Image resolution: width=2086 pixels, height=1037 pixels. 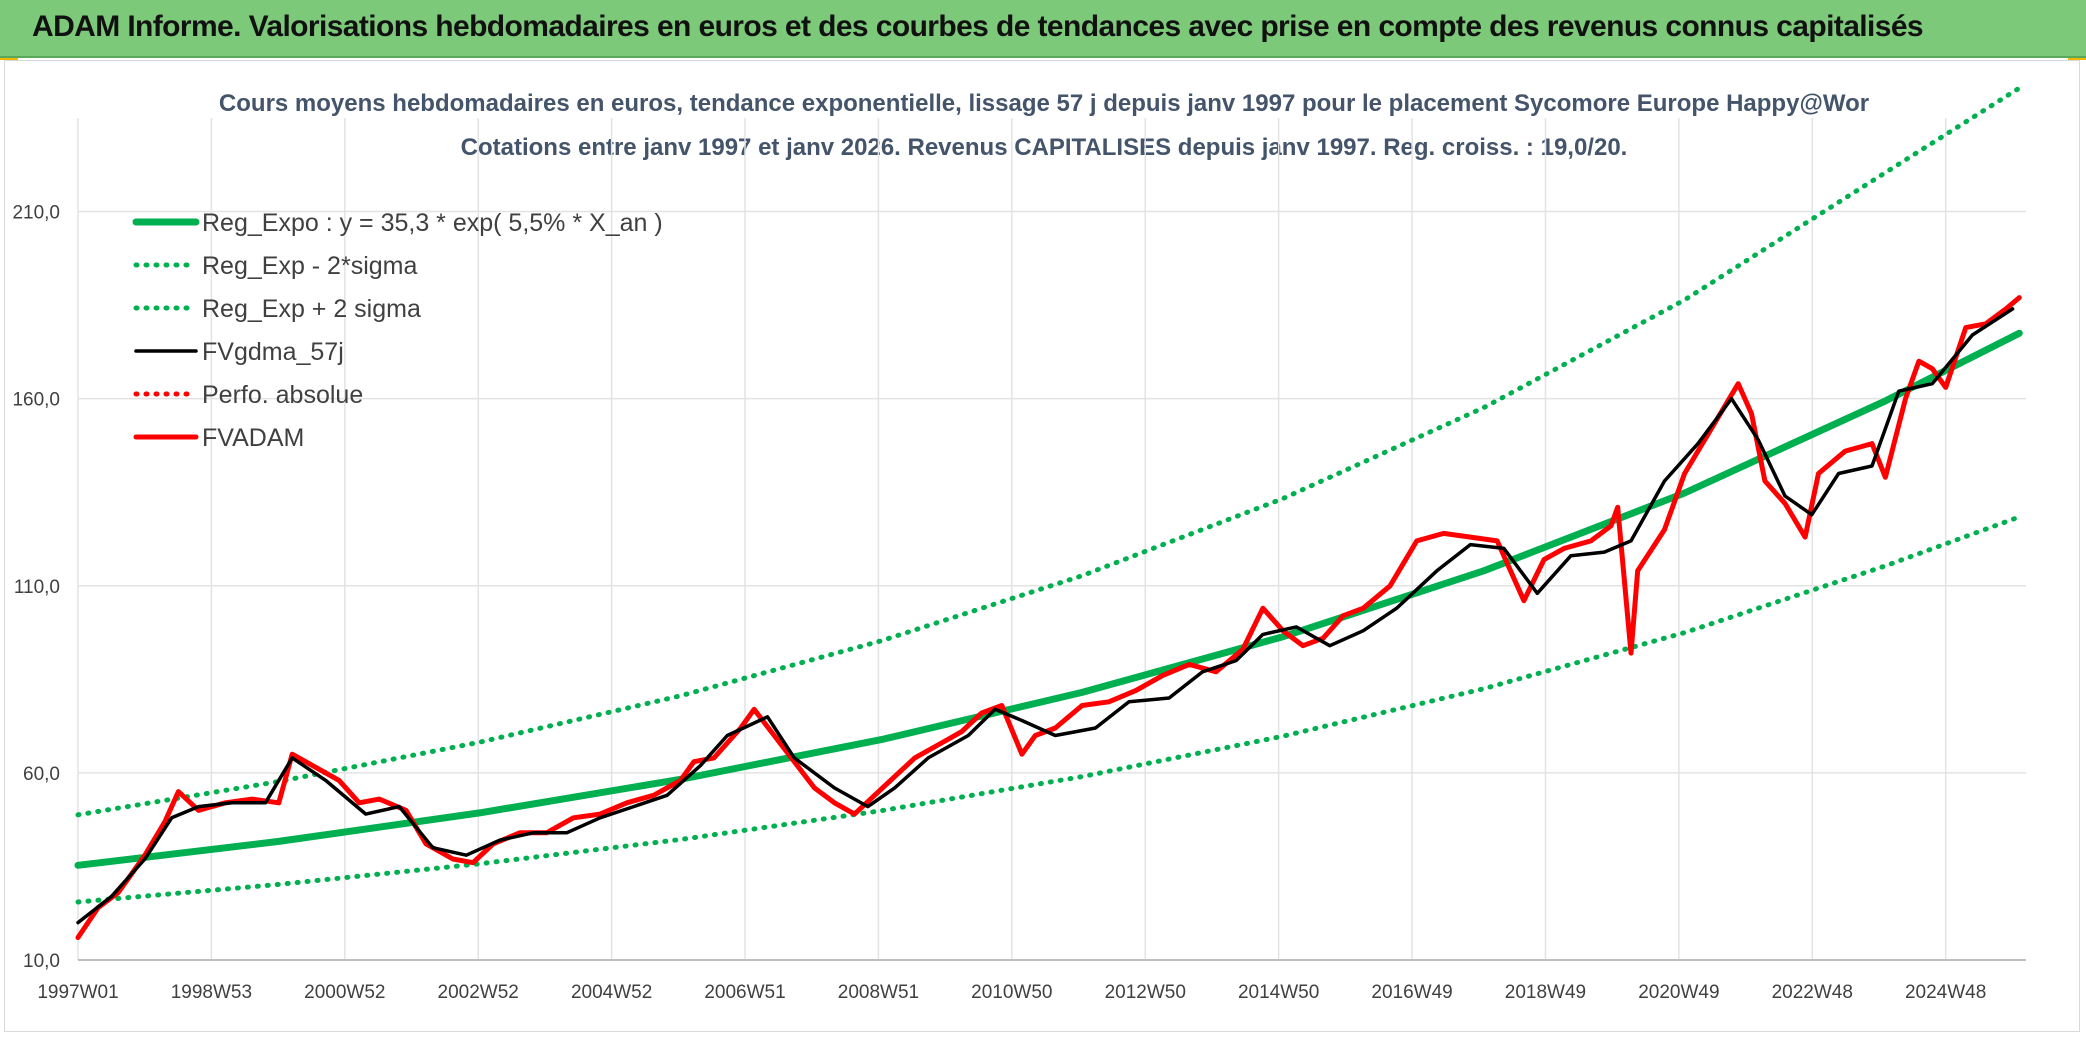 What do you see at coordinates (282, 395) in the screenshot?
I see `legend-item-perfo-absolue: Perfo. absolue` at bounding box center [282, 395].